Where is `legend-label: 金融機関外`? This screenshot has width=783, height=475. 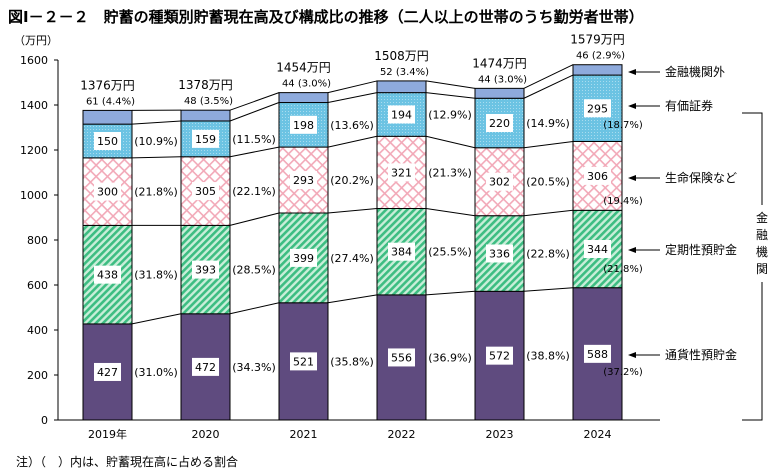 legend-label: 金融機関外 is located at coordinates (695, 71).